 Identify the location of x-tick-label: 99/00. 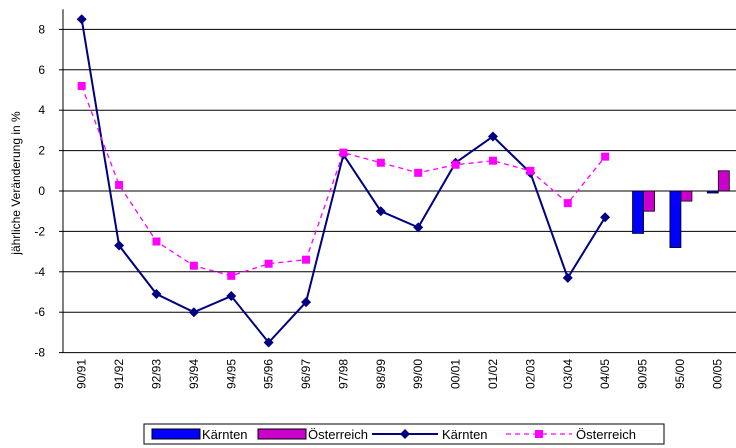
(418, 374).